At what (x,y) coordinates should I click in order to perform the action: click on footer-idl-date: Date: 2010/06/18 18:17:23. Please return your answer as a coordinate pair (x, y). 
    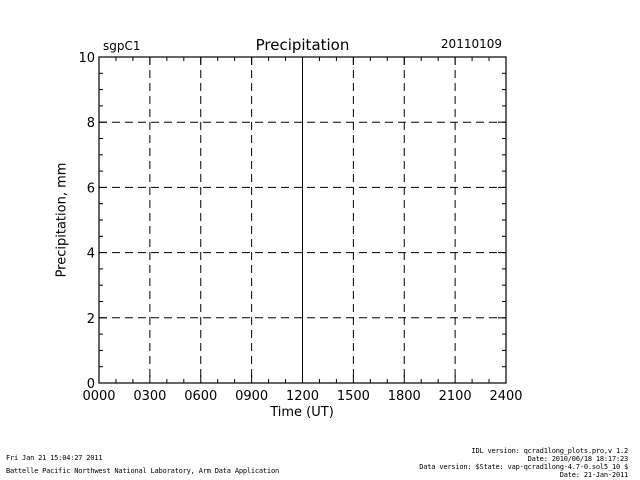
    Looking at the image, I should click on (578, 459).